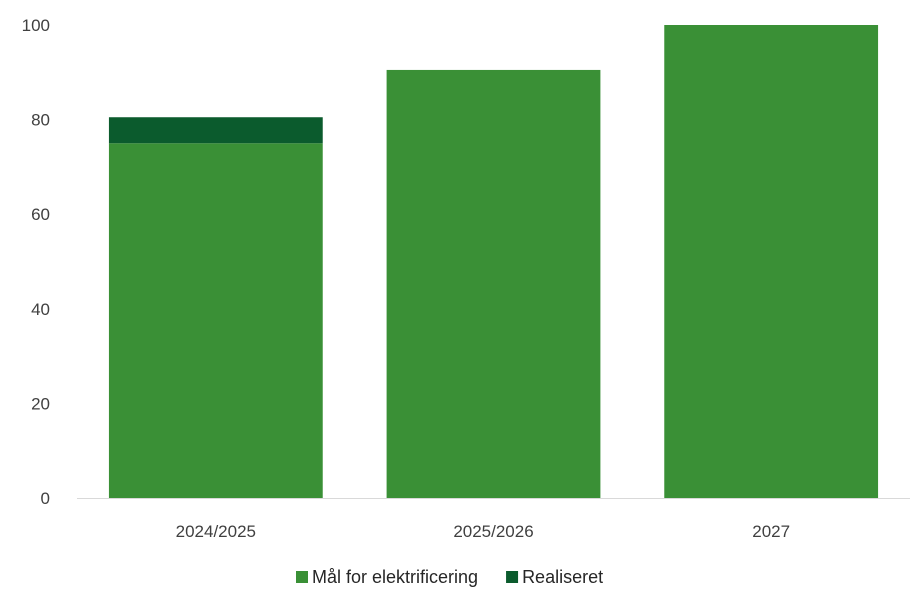 The width and height of the screenshot is (914, 593). Describe the element at coordinates (562, 577) in the screenshot. I see `legend-label-1: Realiseret` at that location.